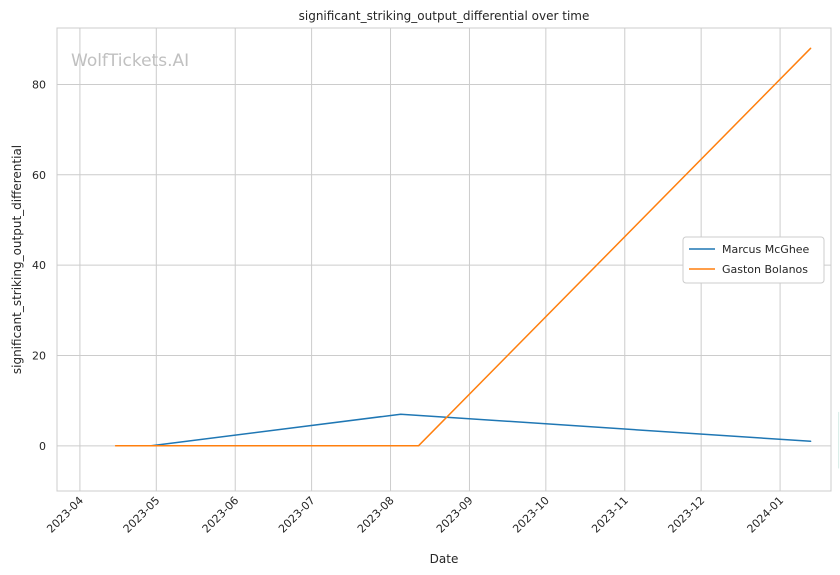 The height and width of the screenshot is (575, 840). What do you see at coordinates (130, 61) in the screenshot?
I see `watermark-text: WolfTickets.AI` at bounding box center [130, 61].